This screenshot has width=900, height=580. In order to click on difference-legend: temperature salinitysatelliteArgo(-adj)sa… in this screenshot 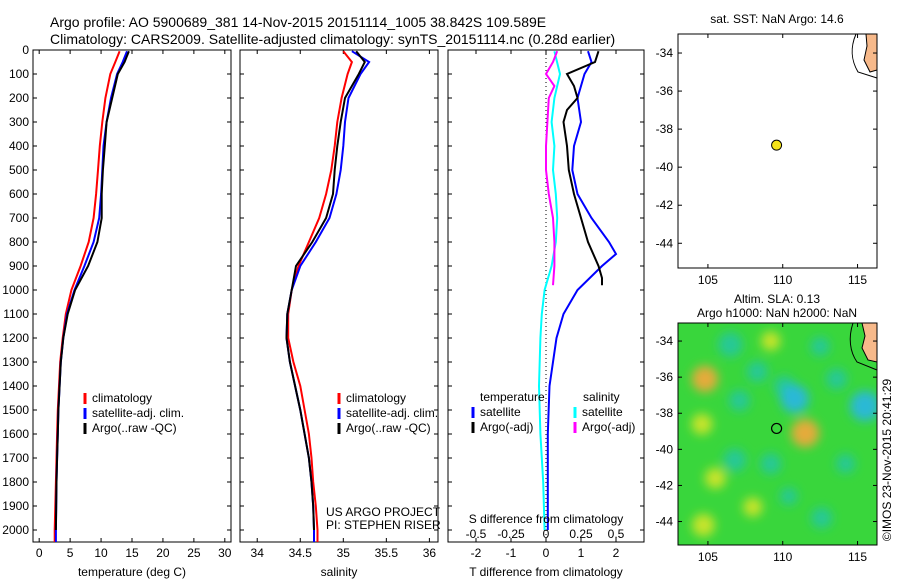, I will do `click(553, 412)`.